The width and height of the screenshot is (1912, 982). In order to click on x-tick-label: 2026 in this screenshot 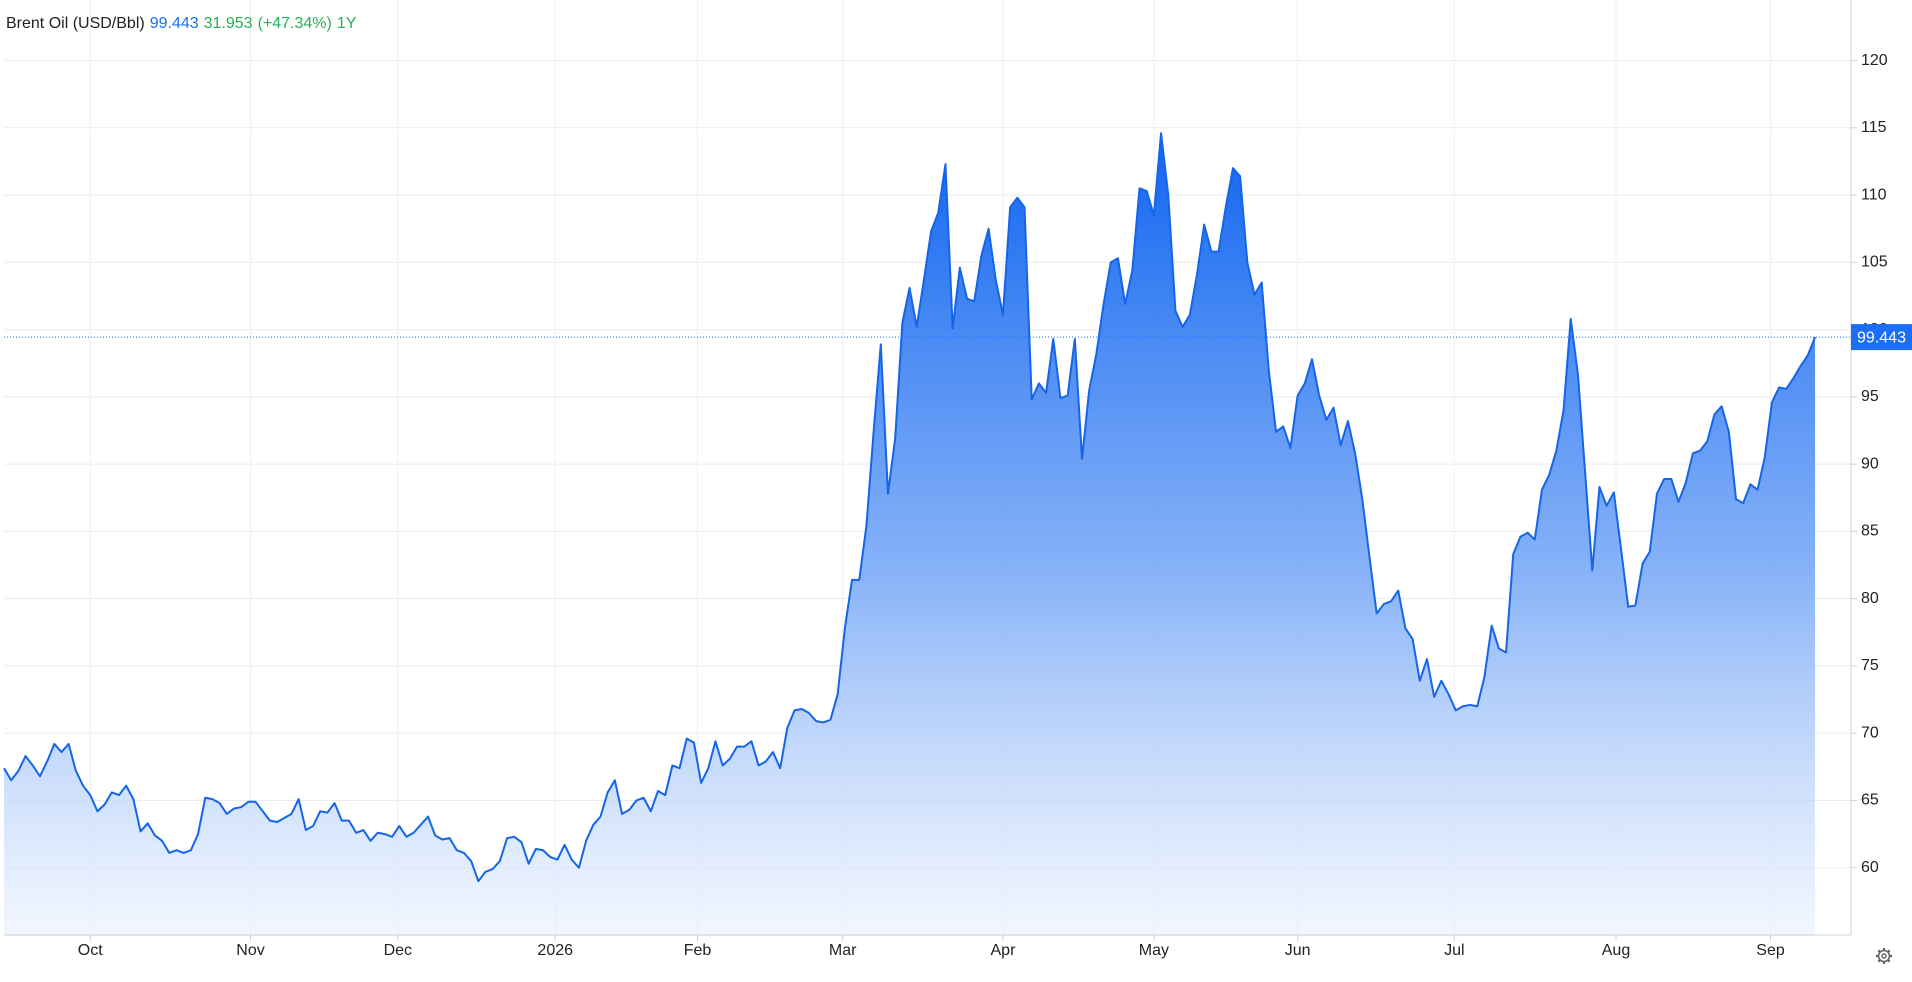, I will do `click(555, 950)`.